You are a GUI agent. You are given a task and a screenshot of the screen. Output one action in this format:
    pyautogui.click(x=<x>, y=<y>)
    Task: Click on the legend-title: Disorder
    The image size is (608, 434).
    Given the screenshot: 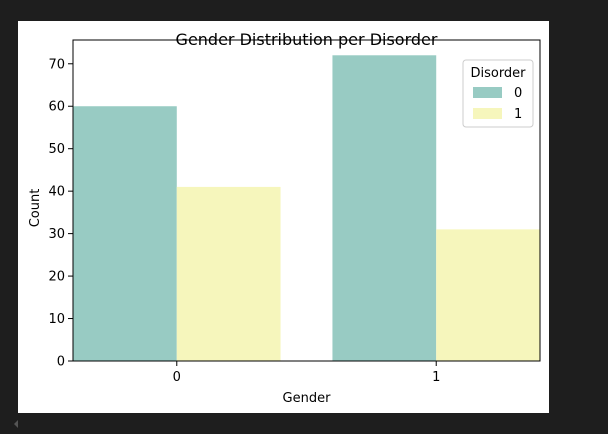 What is the action you would take?
    pyautogui.click(x=498, y=73)
    